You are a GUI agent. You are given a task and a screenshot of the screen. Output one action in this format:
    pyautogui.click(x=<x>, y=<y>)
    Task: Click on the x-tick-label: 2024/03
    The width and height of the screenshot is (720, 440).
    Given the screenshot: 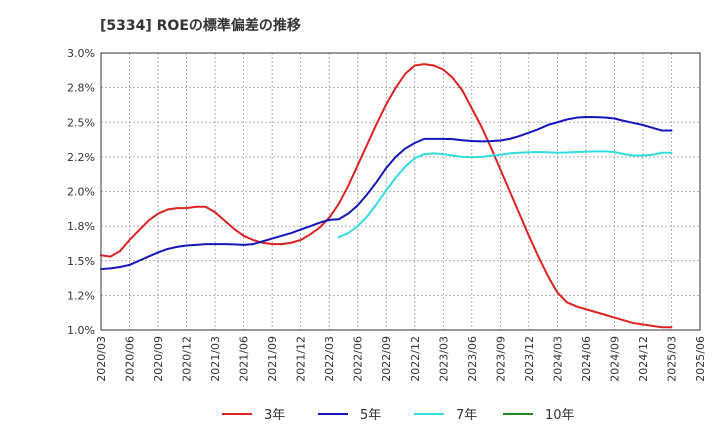 What is the action you would take?
    pyautogui.click(x=557, y=359)
    